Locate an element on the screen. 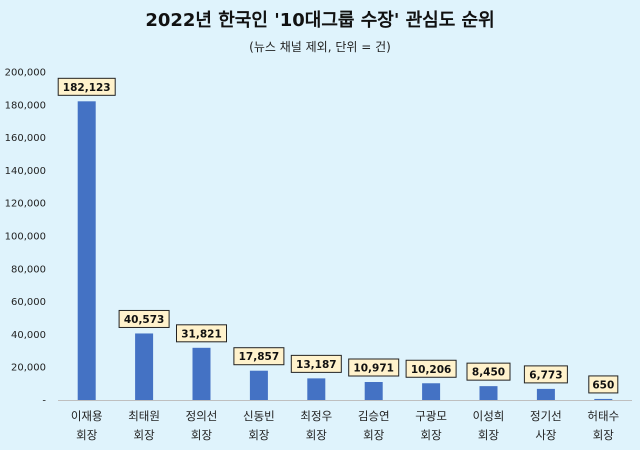 This screenshot has width=640, height=450. y-tick-label: - is located at coordinates (44, 401).